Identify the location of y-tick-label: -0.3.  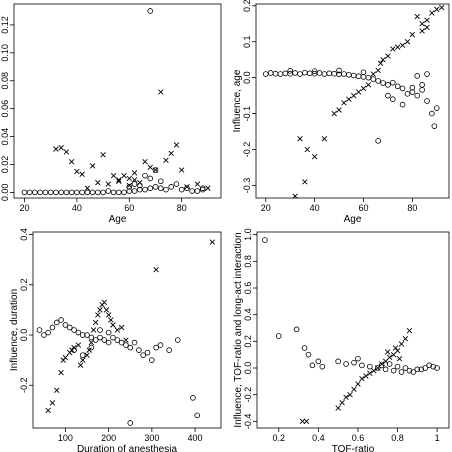
(247, 186).